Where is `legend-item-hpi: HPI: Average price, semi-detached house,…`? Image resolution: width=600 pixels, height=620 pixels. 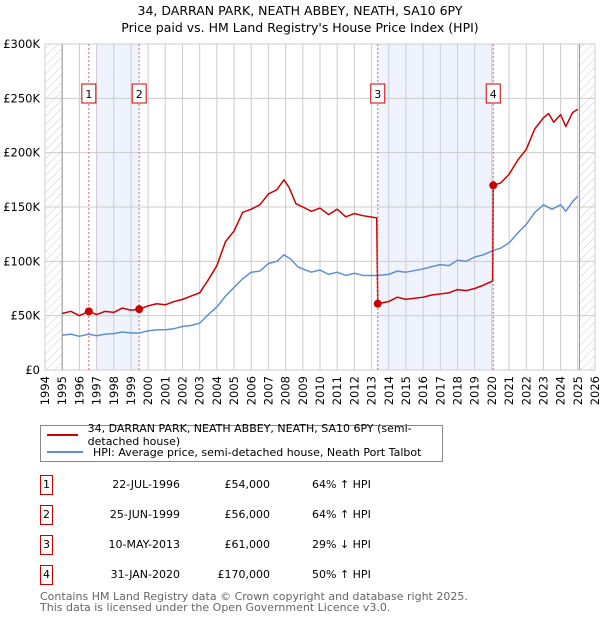
legend-item-hpi: HPI: Average price, semi-detached house,… is located at coordinates (234, 452).